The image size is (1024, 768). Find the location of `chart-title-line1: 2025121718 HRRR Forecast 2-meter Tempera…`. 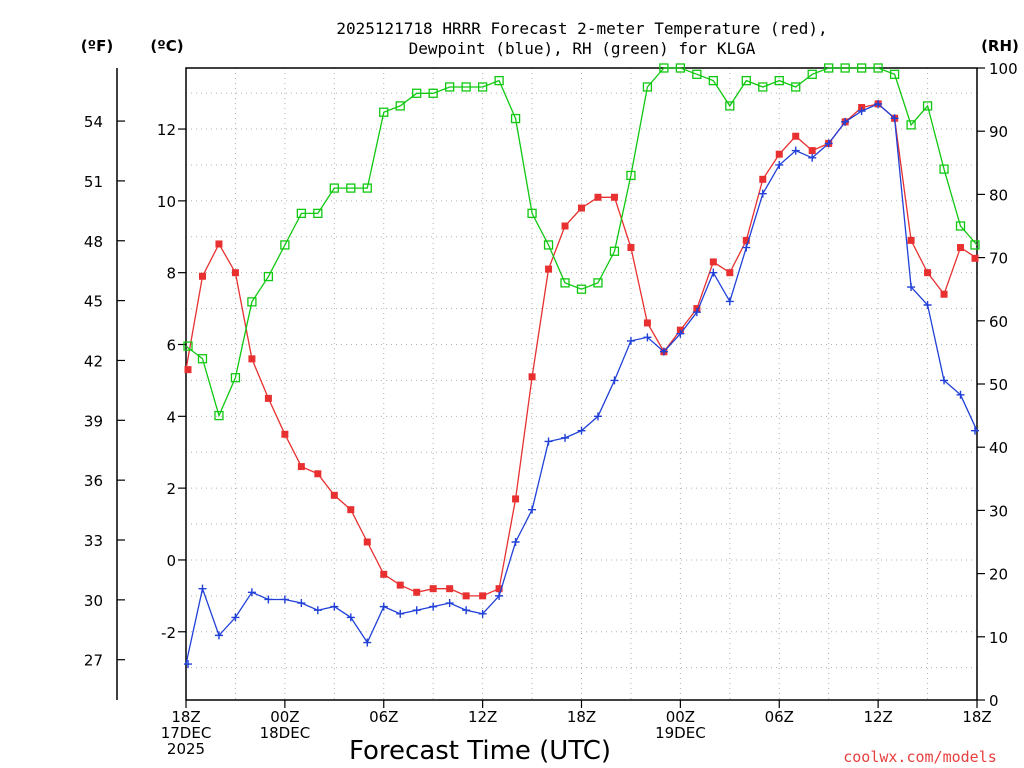

chart-title-line1: 2025121718 HRRR Forecast 2-meter Tempera… is located at coordinates (581, 28).